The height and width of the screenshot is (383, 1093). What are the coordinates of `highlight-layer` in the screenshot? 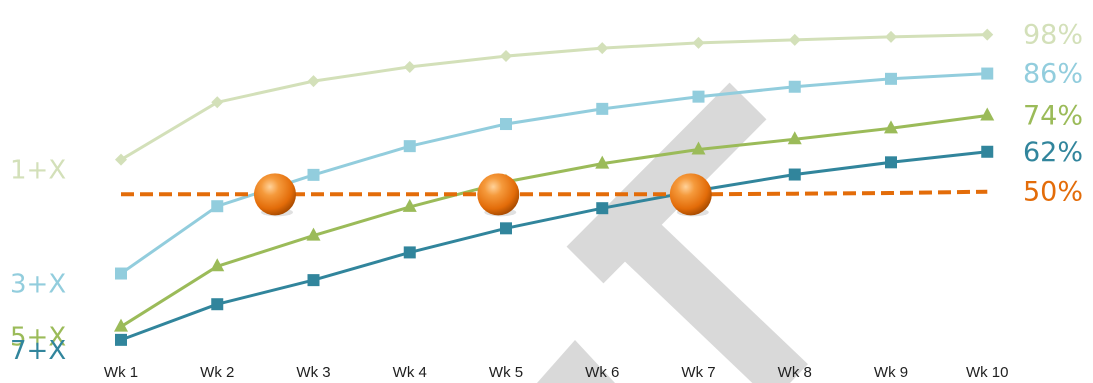 It's located at (483, 195).